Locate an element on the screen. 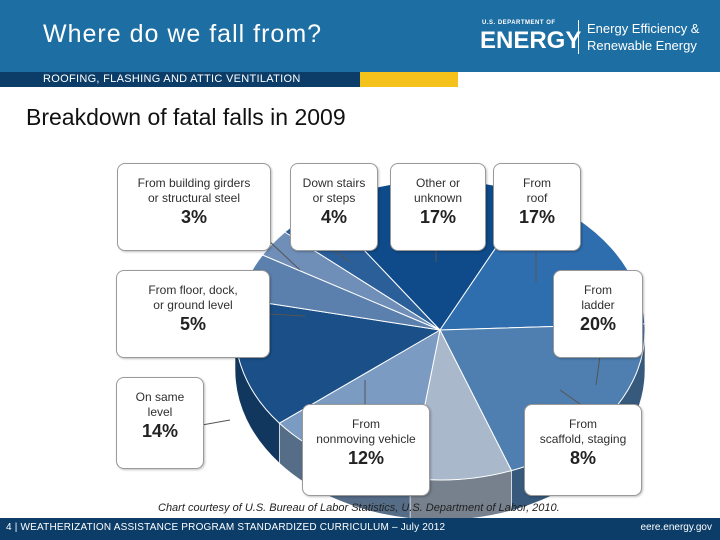  callout-percent: 3% is located at coordinates (193, 217).